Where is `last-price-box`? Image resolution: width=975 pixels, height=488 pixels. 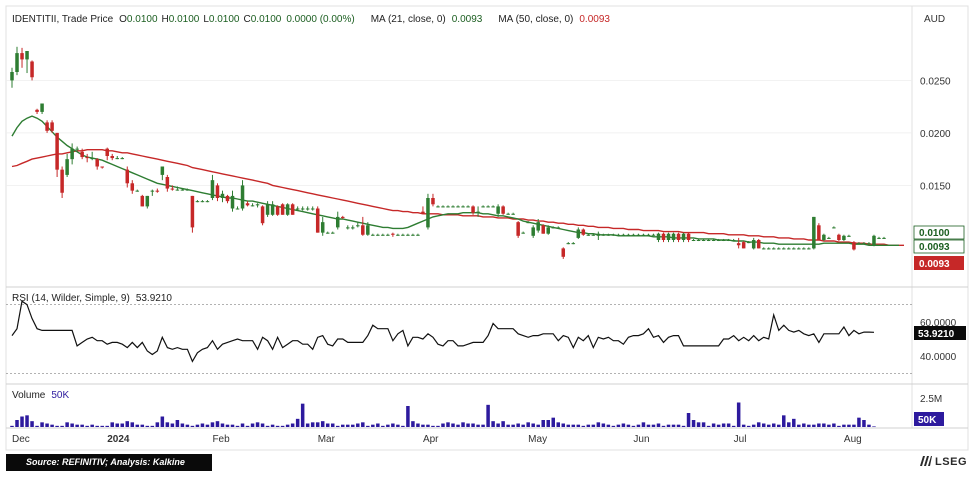 last-price-box is located at coordinates (939, 232).